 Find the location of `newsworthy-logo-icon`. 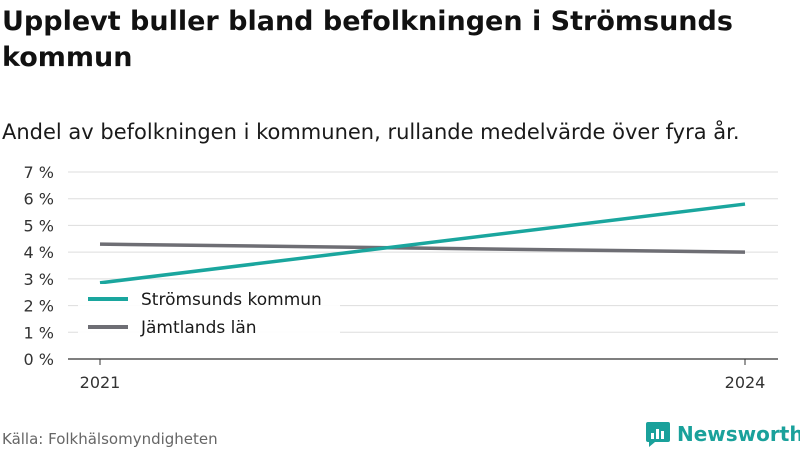

newsworthy-logo-icon is located at coordinates (658, 434).